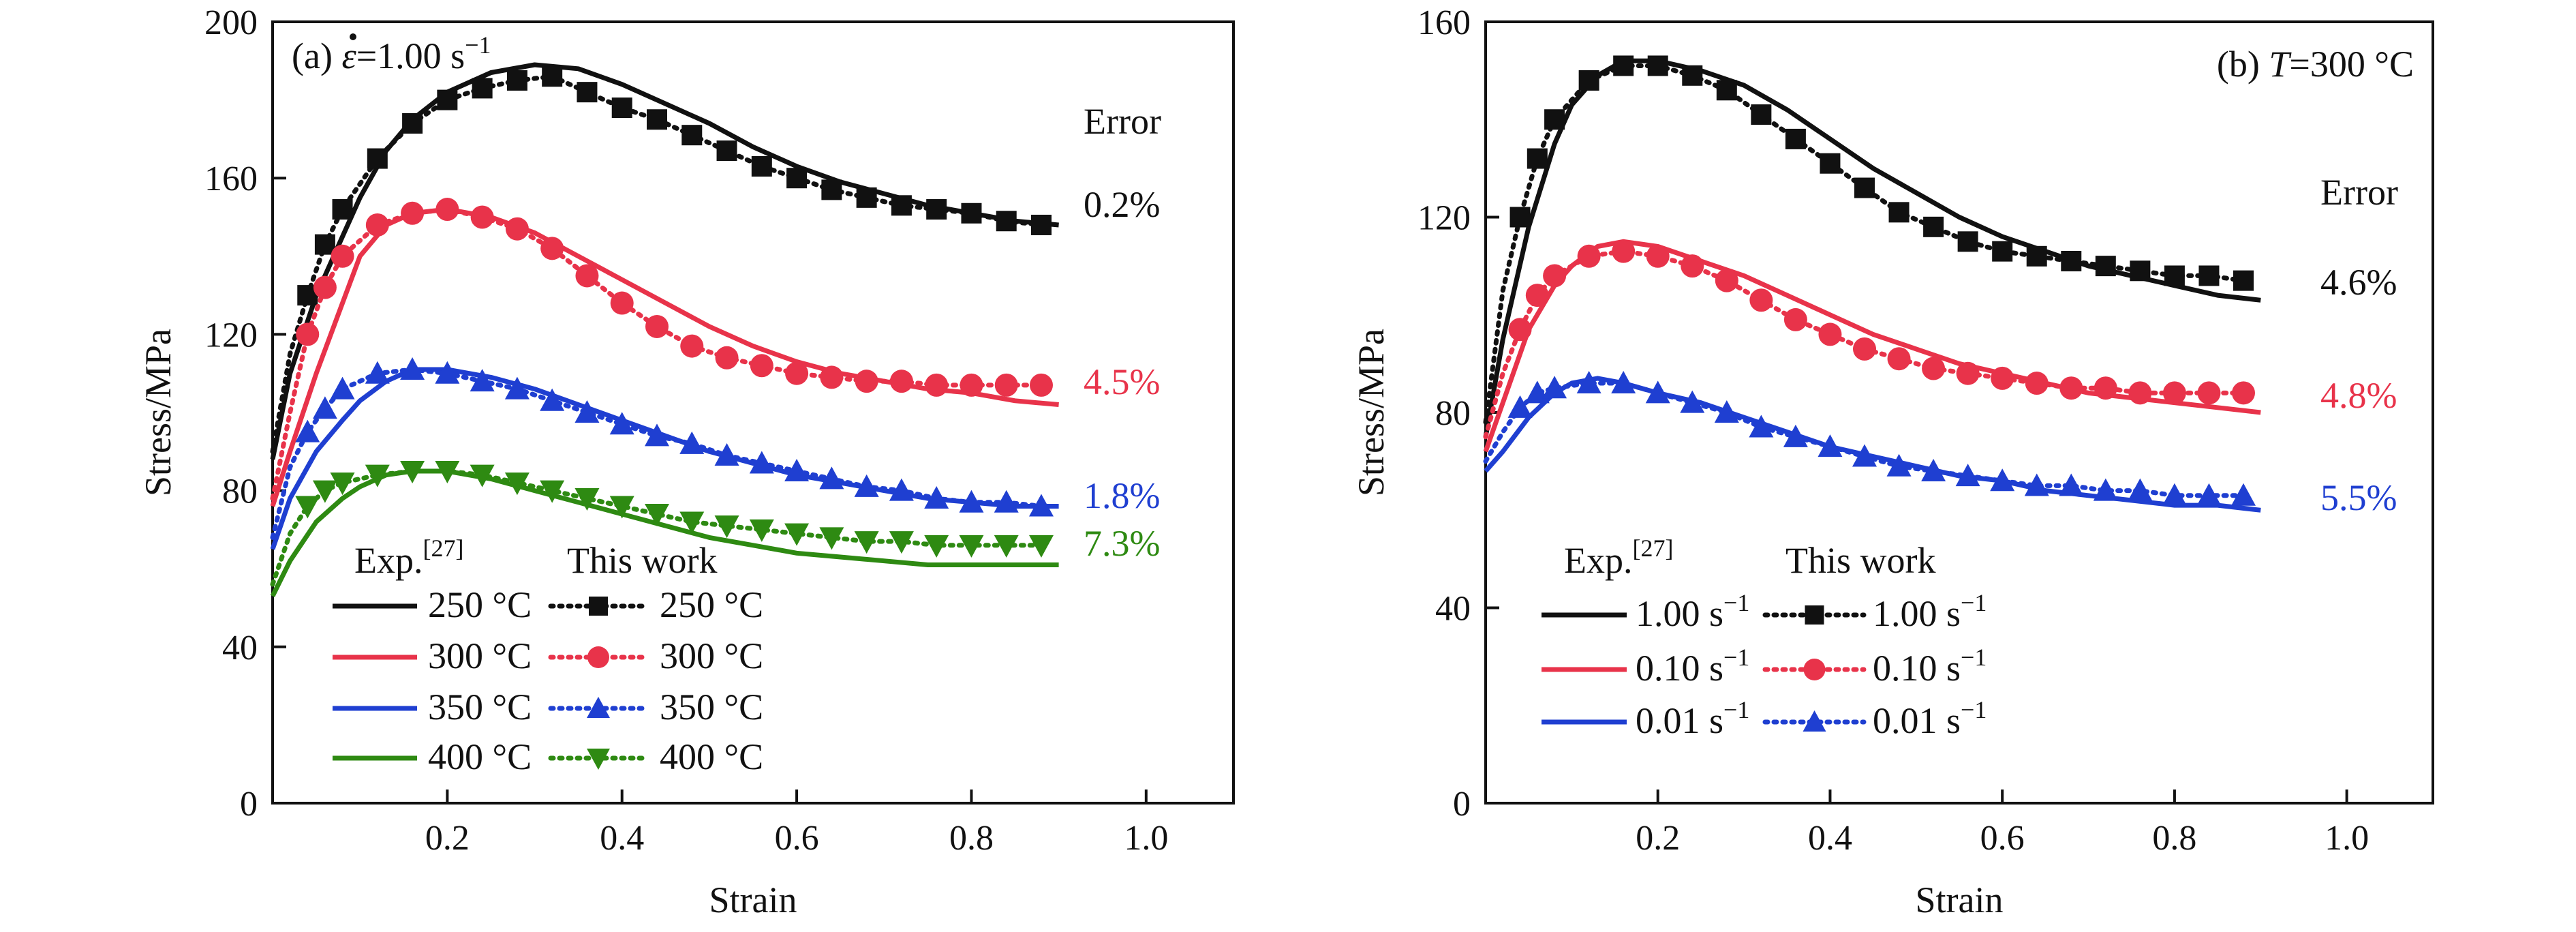 The image size is (2576, 932). I want to click on series-3: 1.8%, so click(715, 453).